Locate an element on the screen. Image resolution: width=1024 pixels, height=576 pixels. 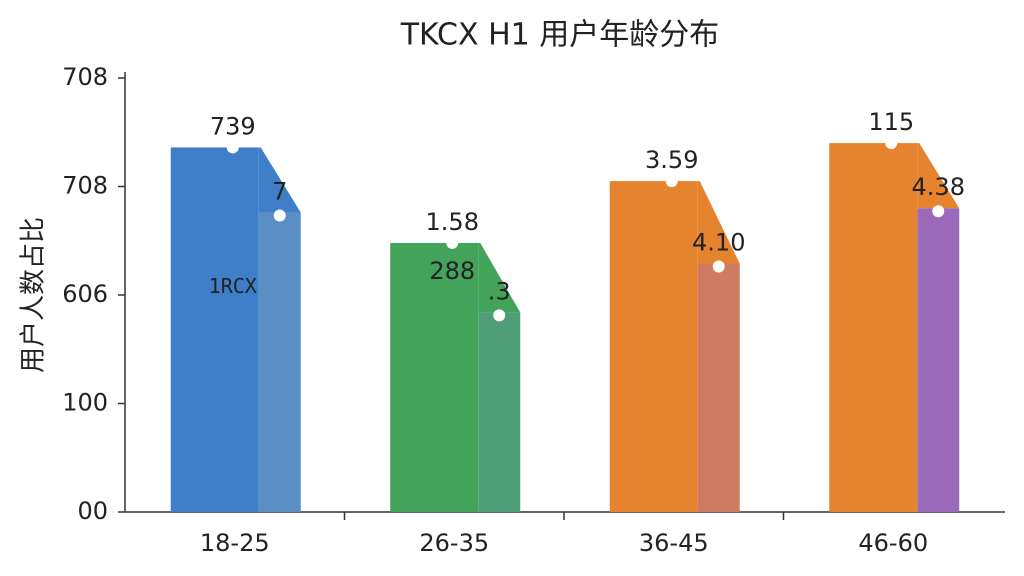
primary-label: 1.58 is located at coordinates (452, 222).